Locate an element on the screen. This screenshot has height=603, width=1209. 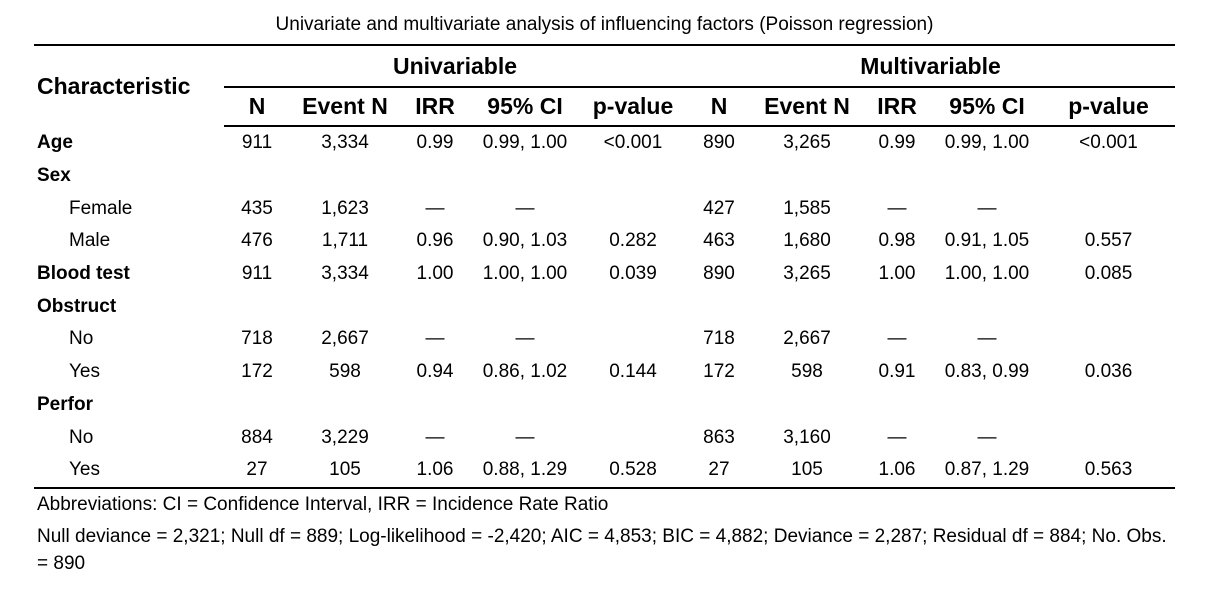
table-cell: 0.91 is located at coordinates (897, 372).